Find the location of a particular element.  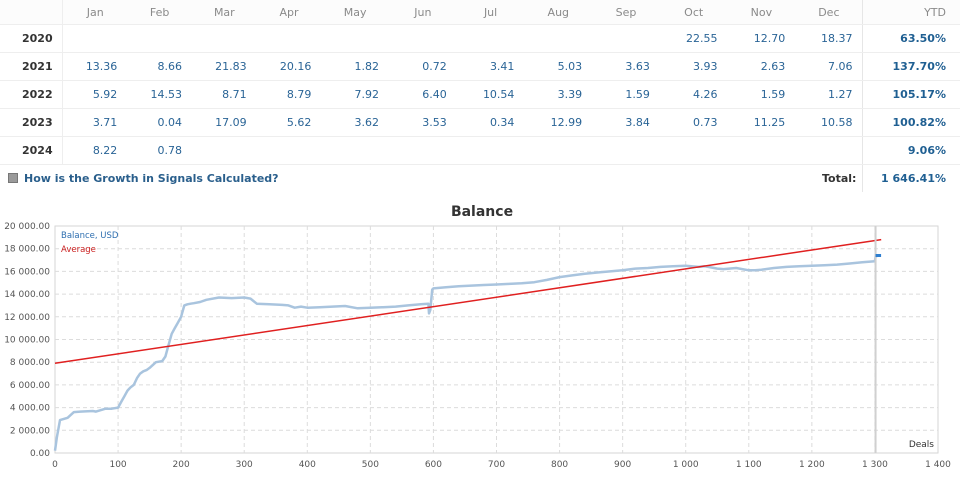

month-growth-cell: 2.63 is located at coordinates (761, 66).